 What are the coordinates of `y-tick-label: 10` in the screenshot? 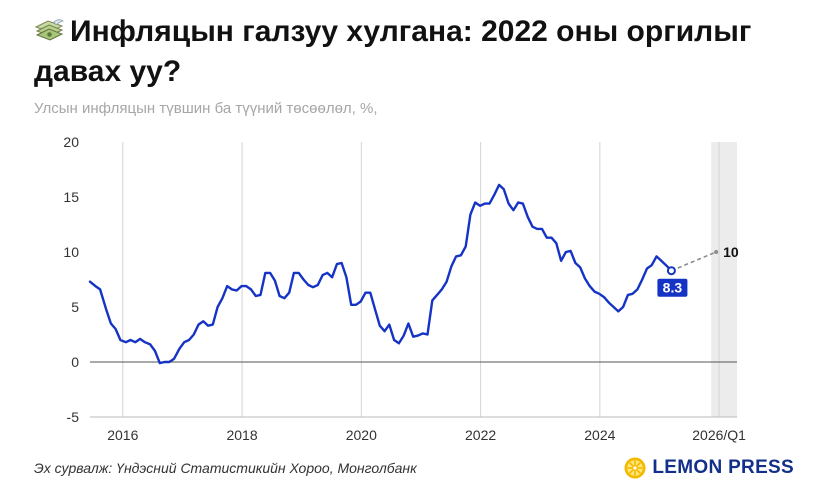 It's located at (71, 252).